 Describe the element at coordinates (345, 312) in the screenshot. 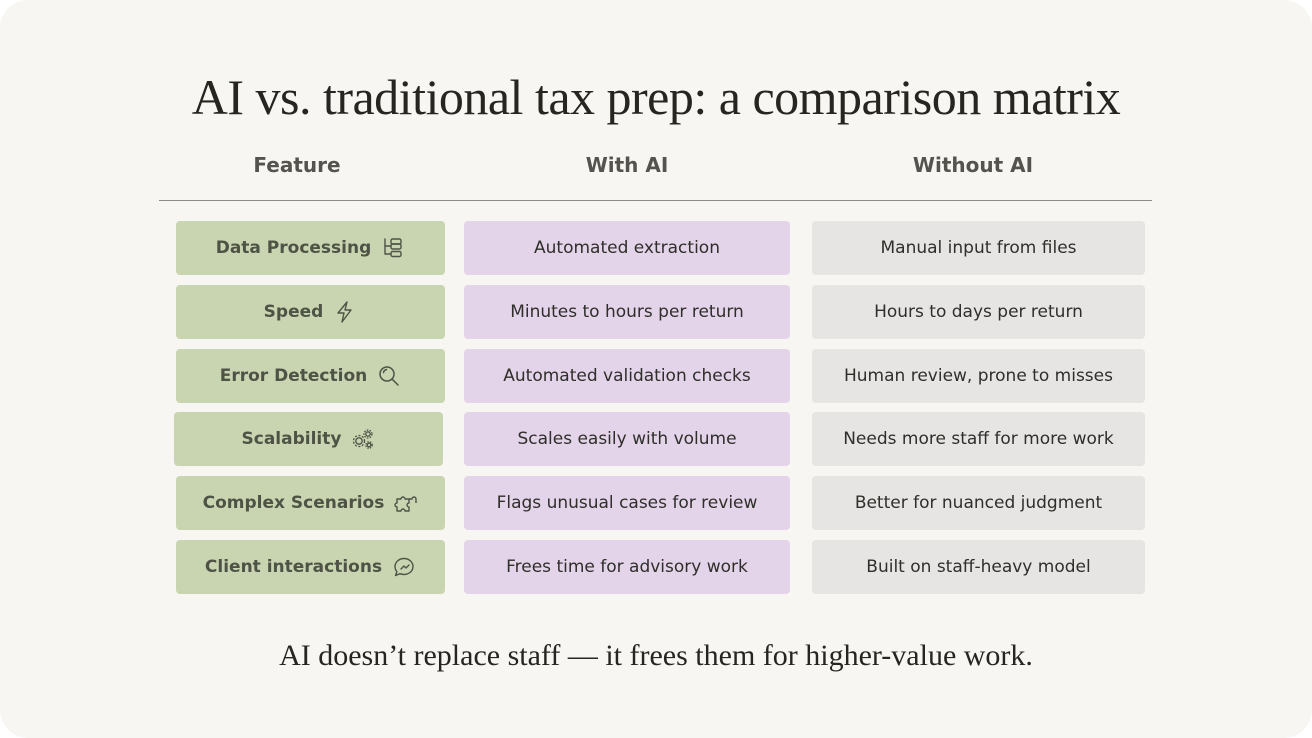

I see `lightning-icon` at that location.